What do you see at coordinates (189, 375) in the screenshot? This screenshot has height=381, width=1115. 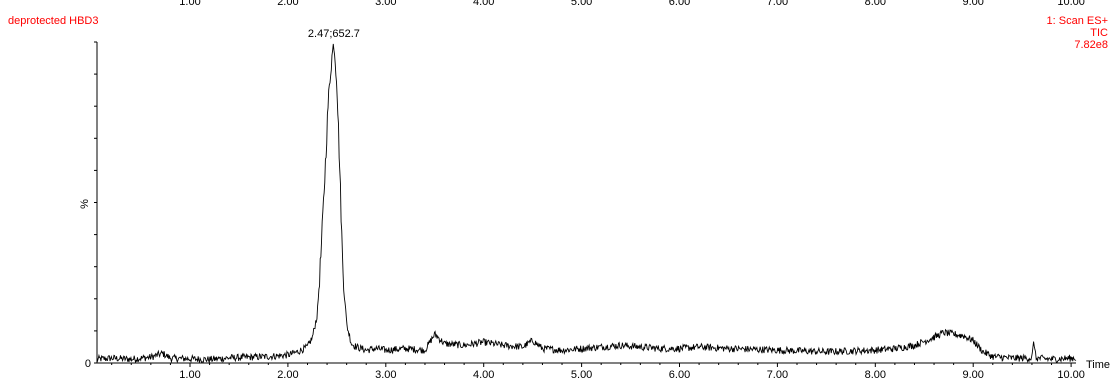 I see `x-tick-label: 1.00` at bounding box center [189, 375].